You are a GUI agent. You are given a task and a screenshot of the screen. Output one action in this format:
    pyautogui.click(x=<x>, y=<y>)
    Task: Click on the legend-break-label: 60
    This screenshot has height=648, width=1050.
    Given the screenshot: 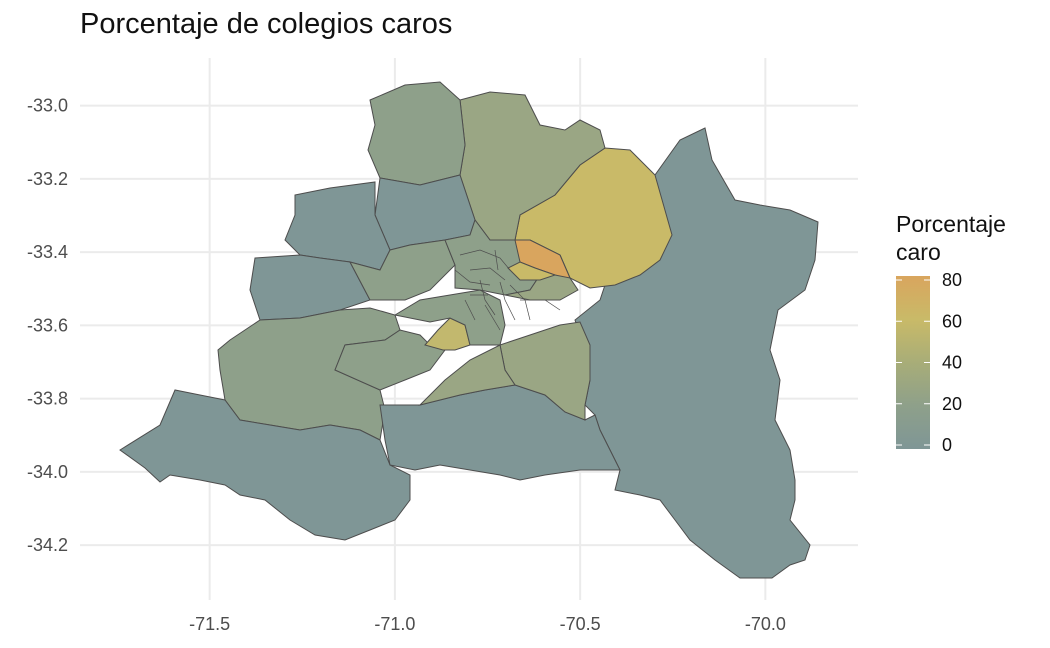 What is the action you would take?
    pyautogui.click(x=952, y=321)
    